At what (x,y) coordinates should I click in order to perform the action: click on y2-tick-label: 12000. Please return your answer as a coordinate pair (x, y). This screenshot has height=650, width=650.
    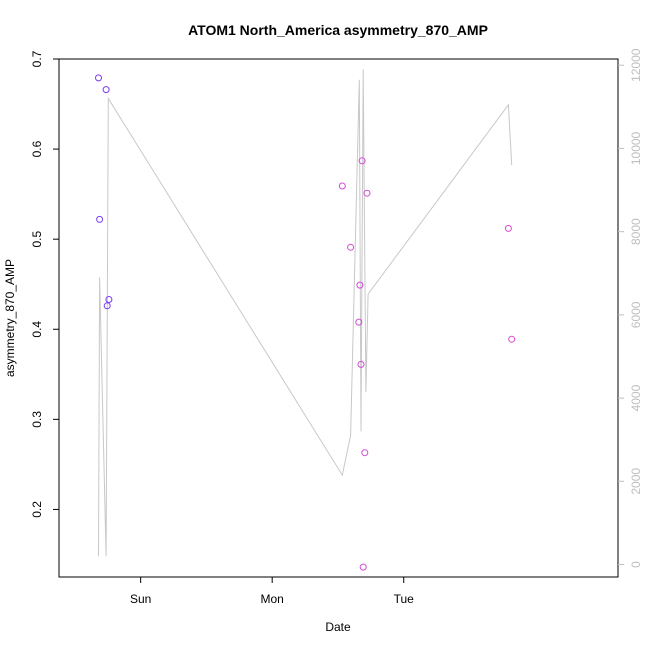
    Looking at the image, I should click on (636, 65).